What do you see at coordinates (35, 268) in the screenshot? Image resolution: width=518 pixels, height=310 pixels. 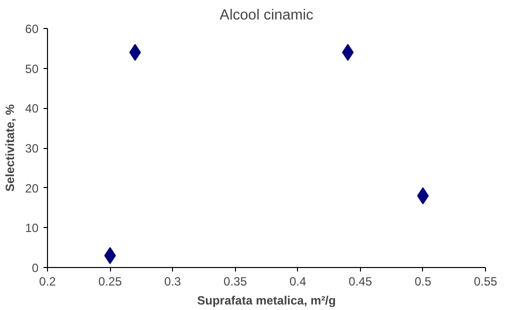 I see `y-tick-label: 0` at bounding box center [35, 268].